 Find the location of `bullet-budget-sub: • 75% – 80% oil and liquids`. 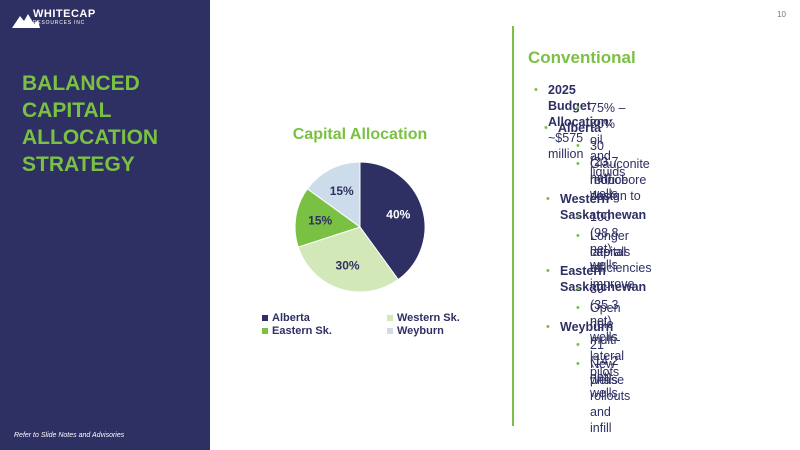

bullet-budget-sub: • 75% – 80% oil and liquids is located at coordinates (601, 140).